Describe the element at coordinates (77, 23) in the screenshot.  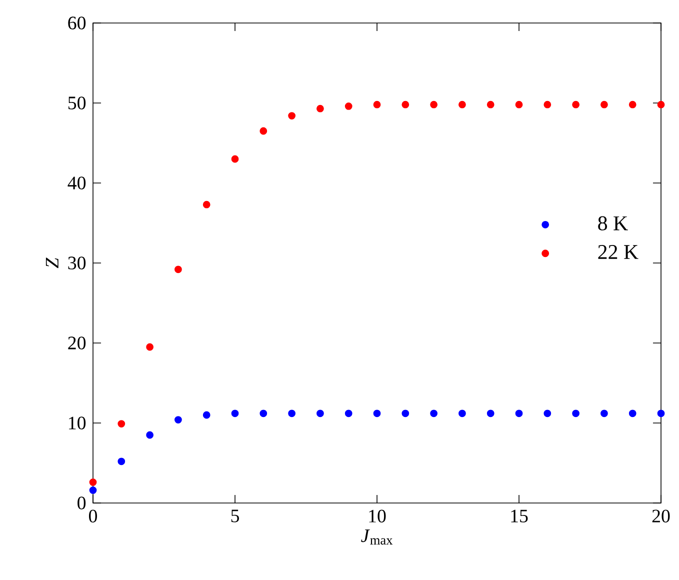
I see `y-tick-label: 60` at that location.